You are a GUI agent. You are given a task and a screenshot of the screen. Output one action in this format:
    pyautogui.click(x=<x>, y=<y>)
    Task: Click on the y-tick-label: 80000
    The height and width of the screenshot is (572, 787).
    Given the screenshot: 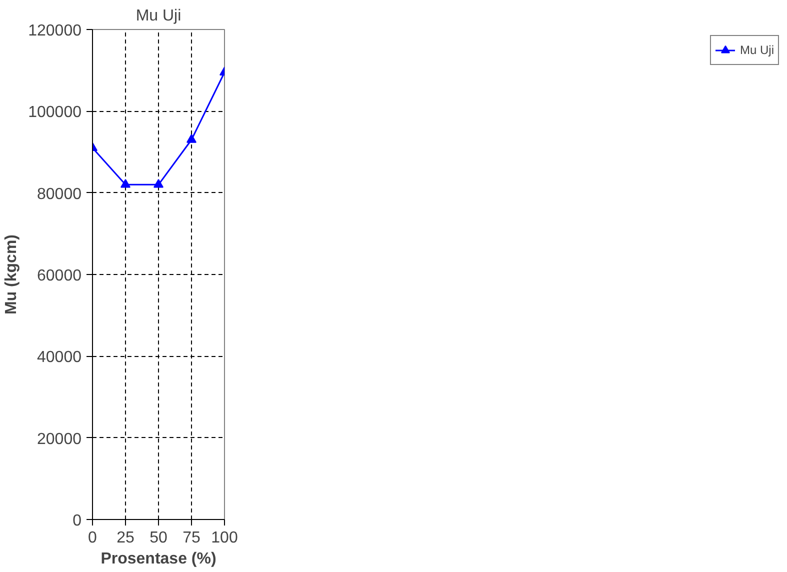 What is the action you would take?
    pyautogui.click(x=59, y=194)
    